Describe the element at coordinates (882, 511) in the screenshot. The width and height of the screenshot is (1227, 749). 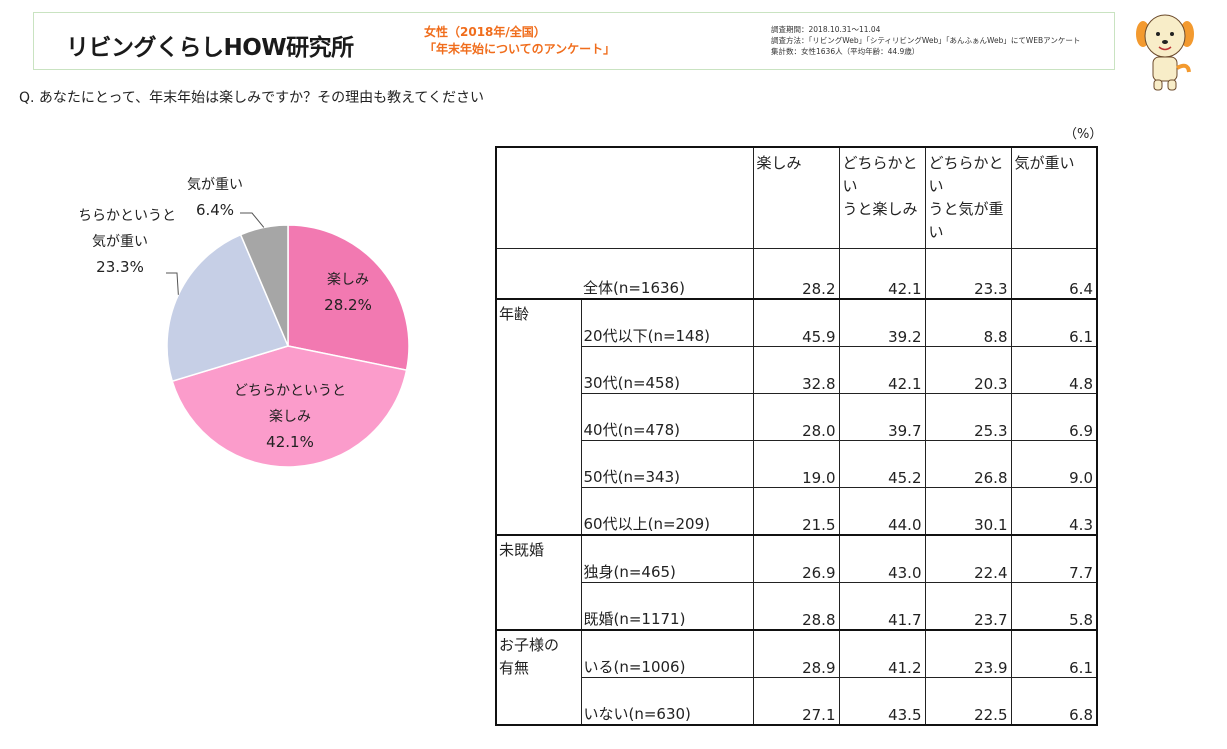
I see `table-cell: 44.0` at that location.